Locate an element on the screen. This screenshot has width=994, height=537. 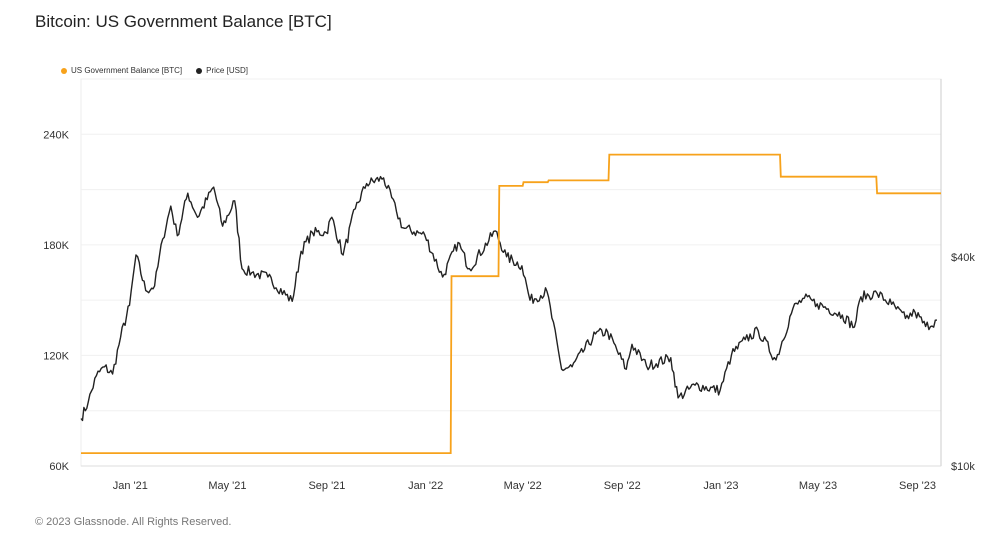
legend: US Government Balance [BTC] Price [USD] is located at coordinates (154, 70).